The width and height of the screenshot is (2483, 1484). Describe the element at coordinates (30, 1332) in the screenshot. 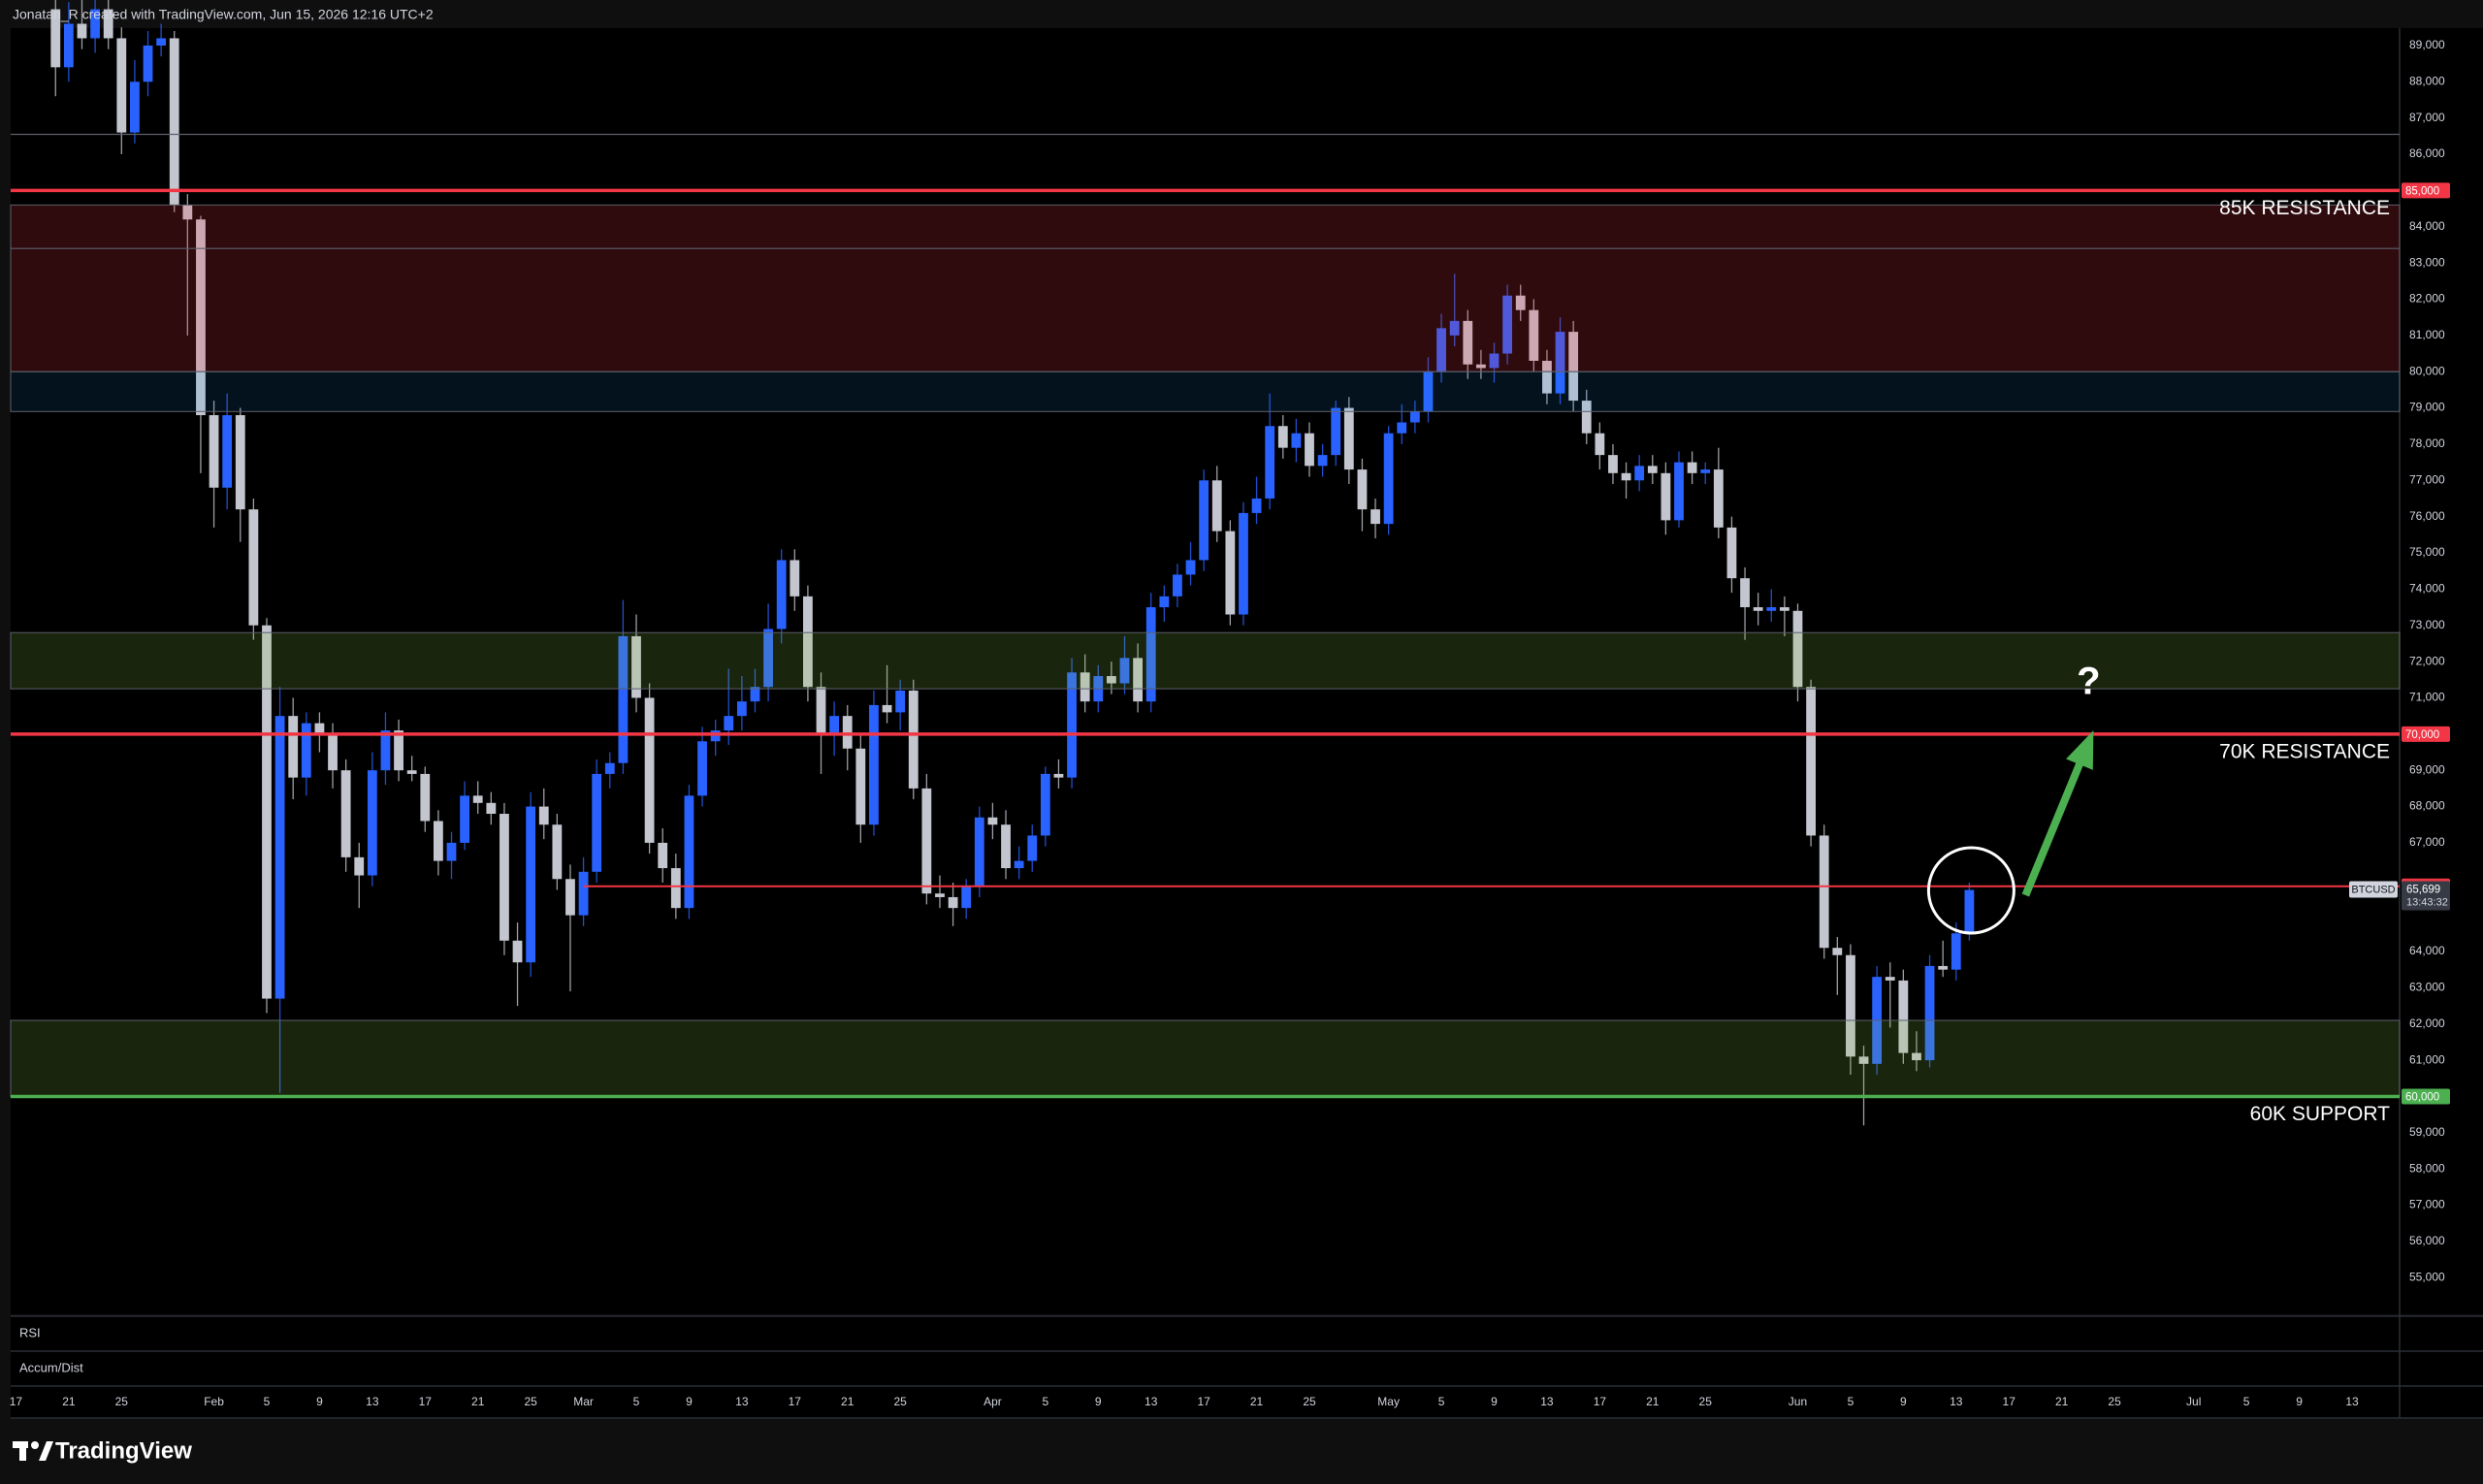

I see `pane-label: RSI` at that location.